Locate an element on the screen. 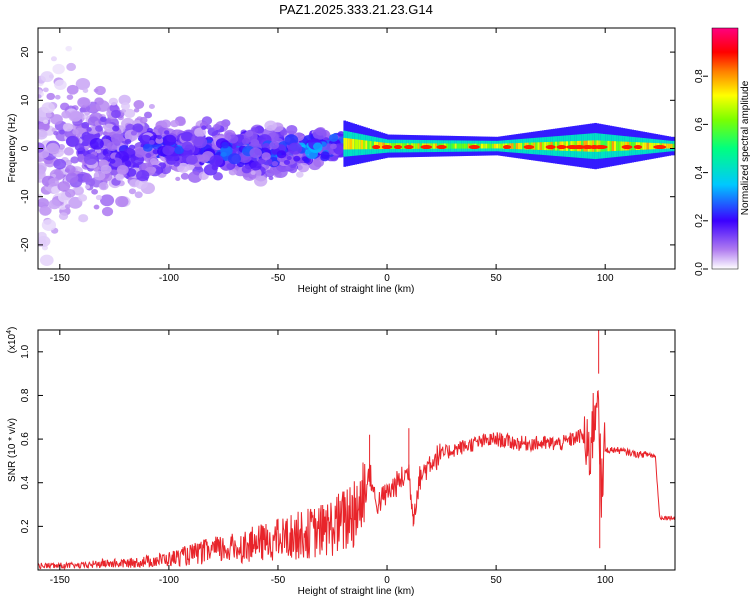 Image resolution: width=750 pixels, height=600 pixels. colorbar-ticks: 0.0 0.2 0.4 0.6 0.8 is located at coordinates (701, 172).